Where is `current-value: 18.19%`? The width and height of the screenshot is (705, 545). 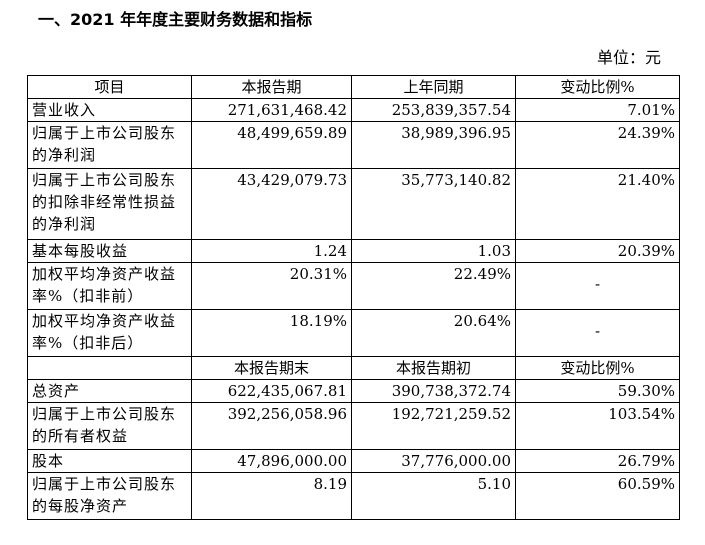
current-value: 18.19% is located at coordinates (271, 333).